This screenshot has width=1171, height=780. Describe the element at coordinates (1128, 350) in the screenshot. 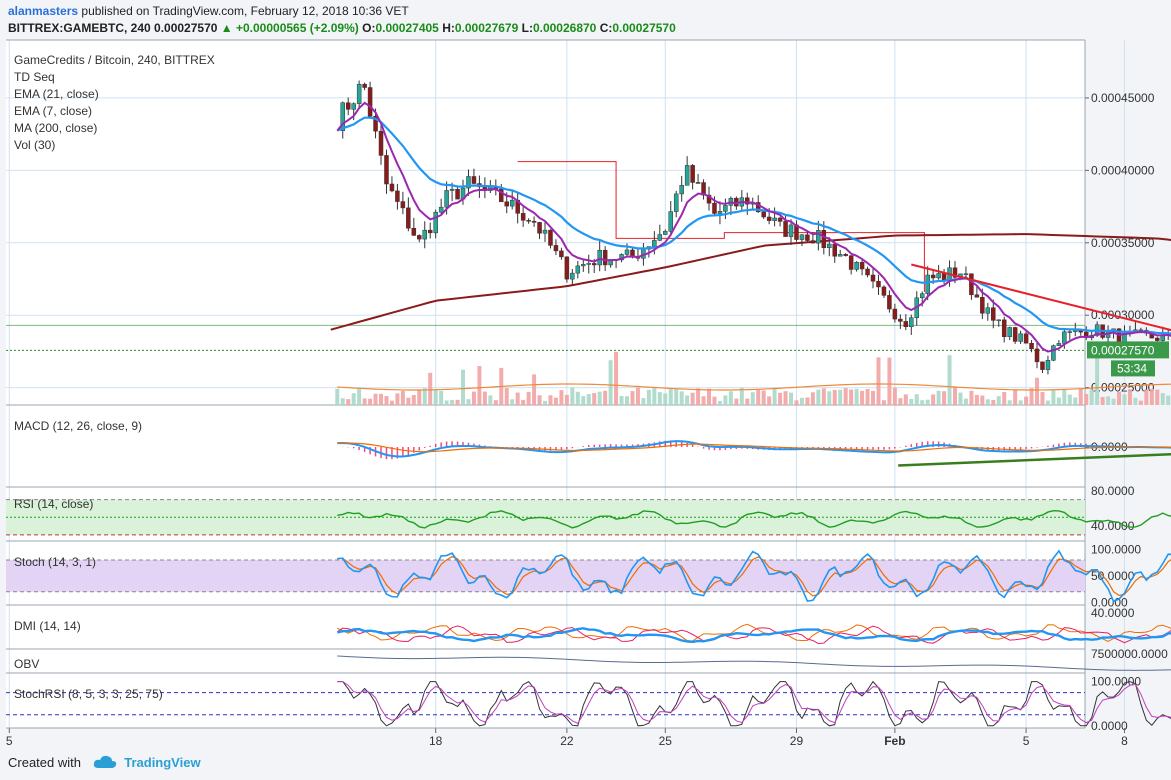

I see `last-price-badge` at that location.